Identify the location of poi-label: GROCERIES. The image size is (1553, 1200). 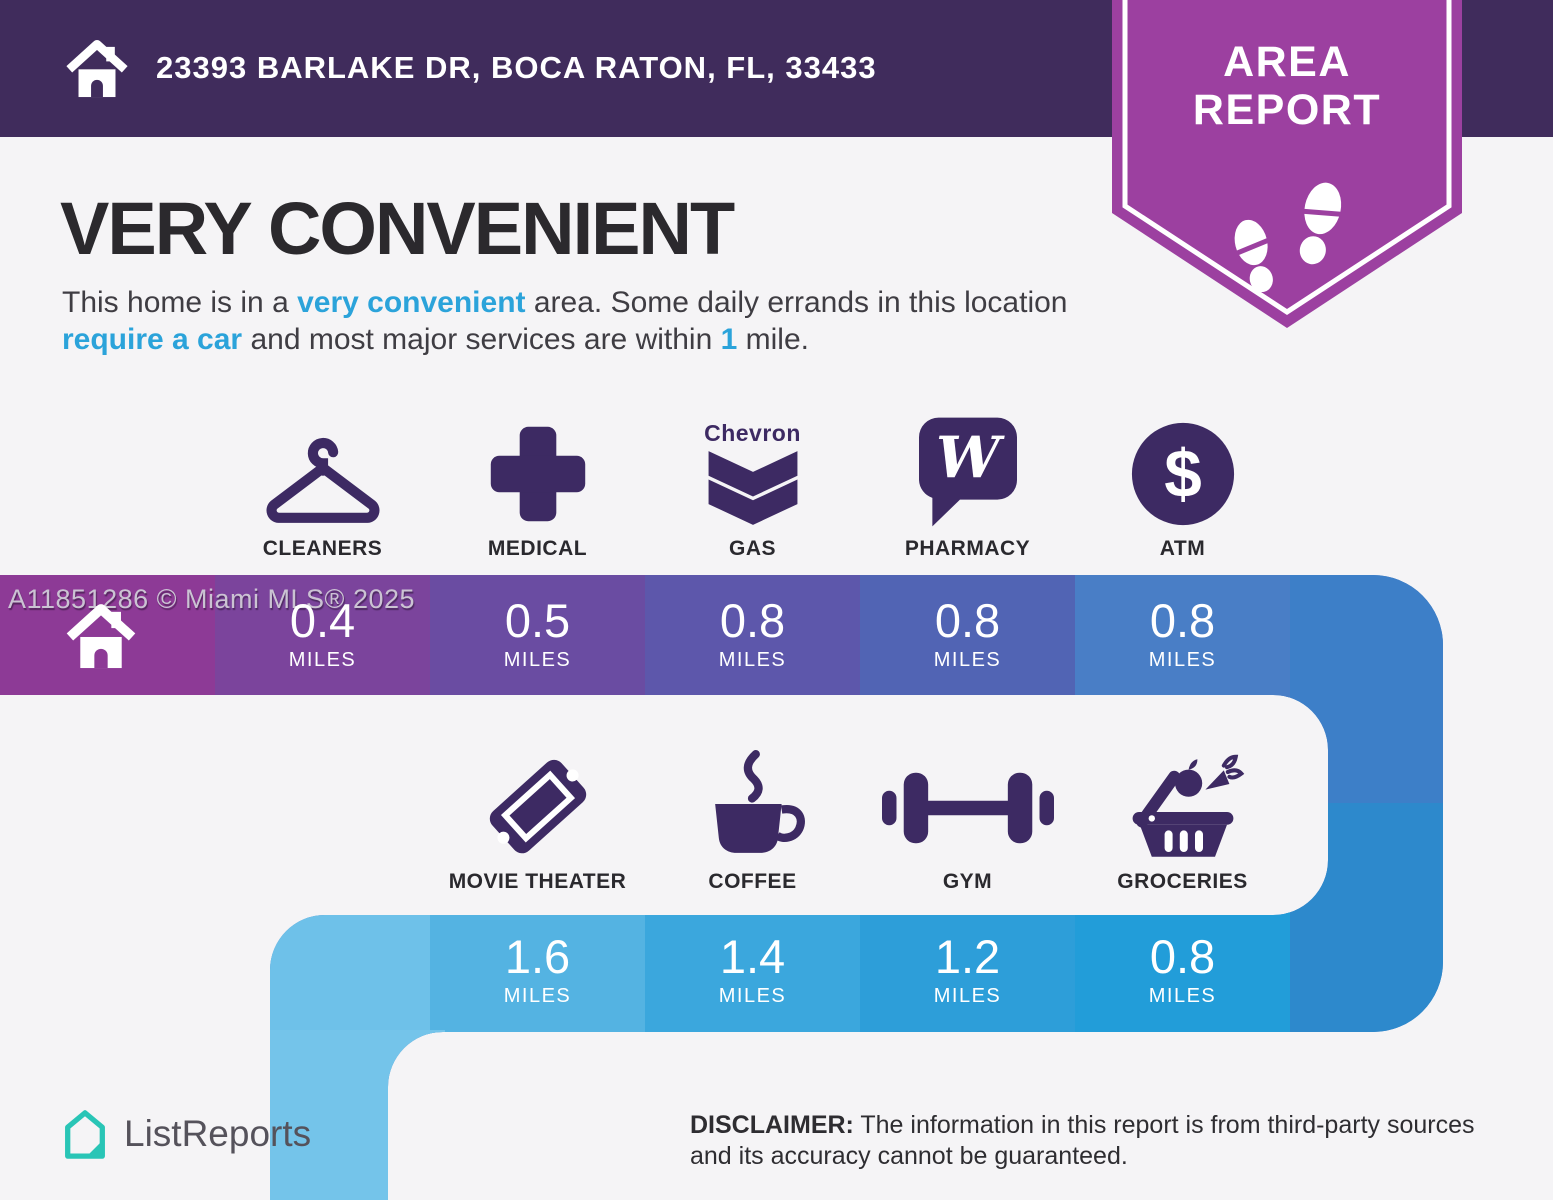
(1182, 881).